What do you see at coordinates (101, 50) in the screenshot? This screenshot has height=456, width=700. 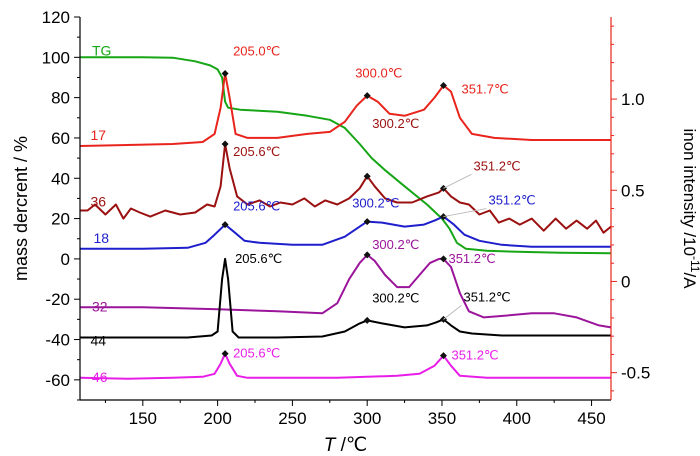 I see `series-label-TG: TG` at bounding box center [101, 50].